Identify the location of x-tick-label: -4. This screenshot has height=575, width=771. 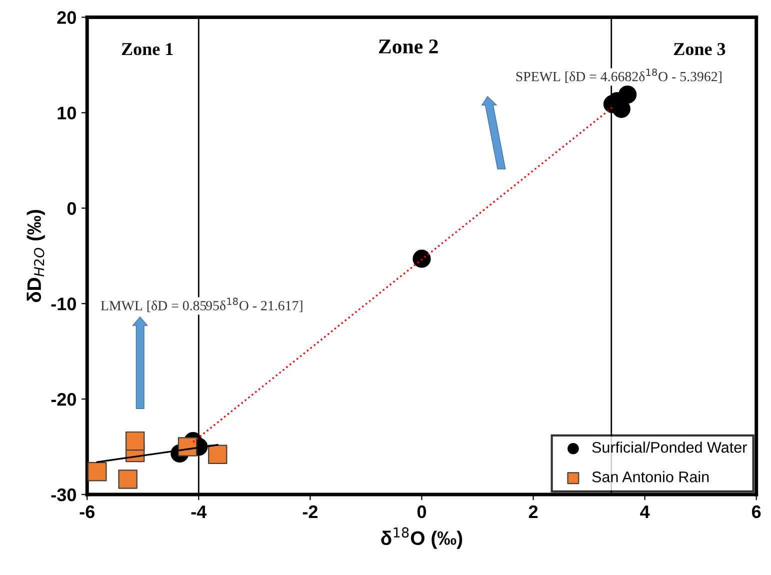
(199, 512).